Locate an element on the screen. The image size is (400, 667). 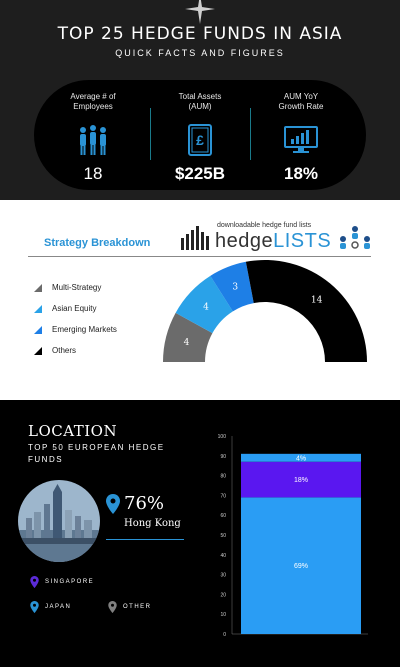
city-rule is located at coordinates (145, 539).